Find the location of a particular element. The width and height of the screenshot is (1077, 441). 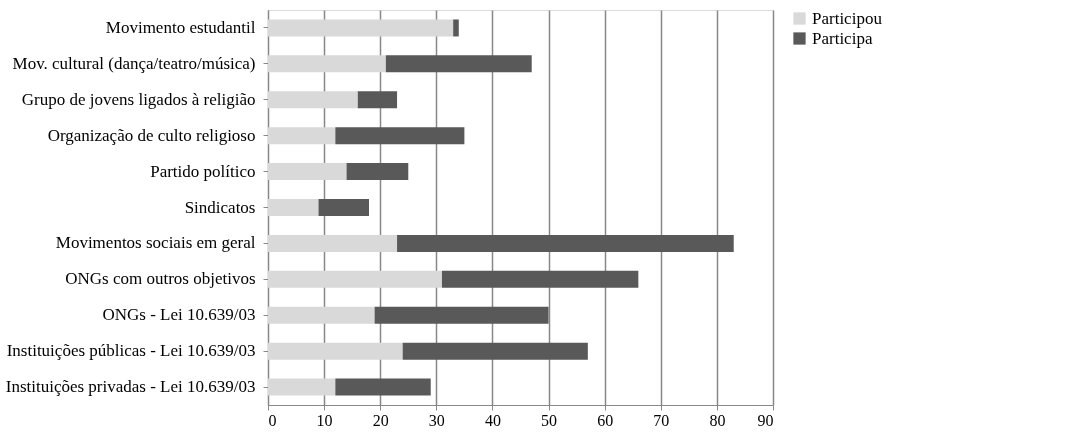

x-tick-label: 50 is located at coordinates (549, 420).